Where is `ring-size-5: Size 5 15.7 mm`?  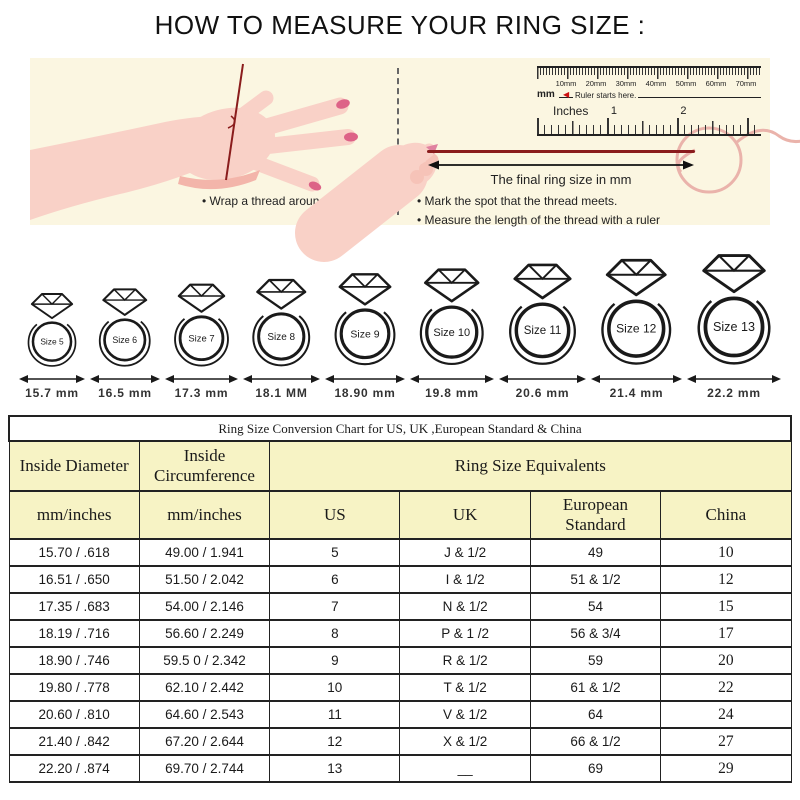
ring-size-5: Size 5 15.7 mm is located at coordinates (52, 344).